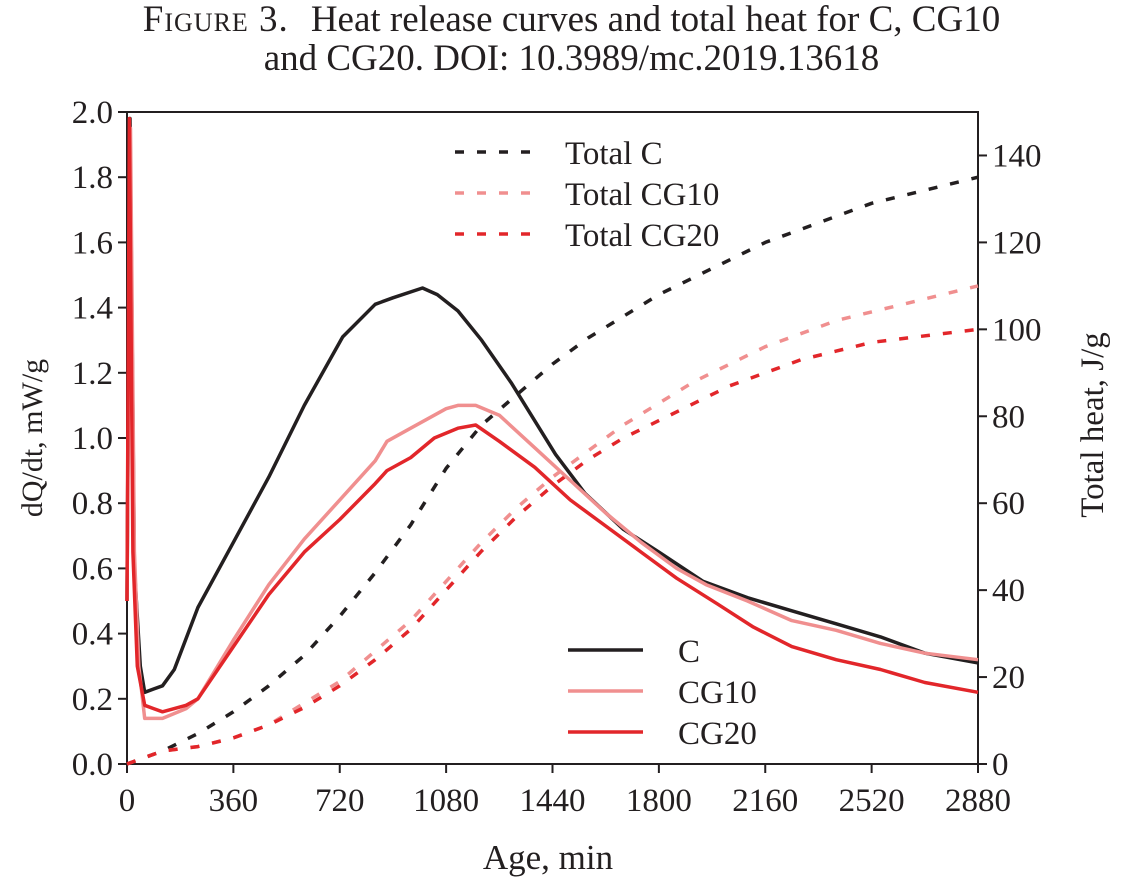 The width and height of the screenshot is (1143, 877). I want to click on legend-label: Total CG10, so click(642, 195).